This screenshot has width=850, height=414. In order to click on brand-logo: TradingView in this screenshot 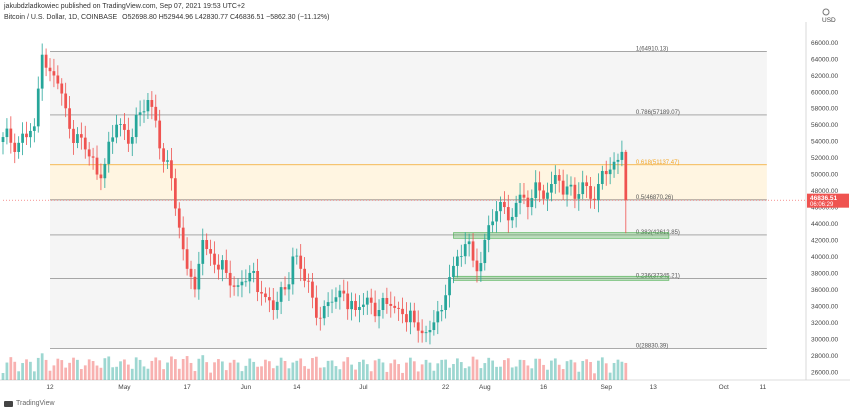, I will do `click(29, 403)`.